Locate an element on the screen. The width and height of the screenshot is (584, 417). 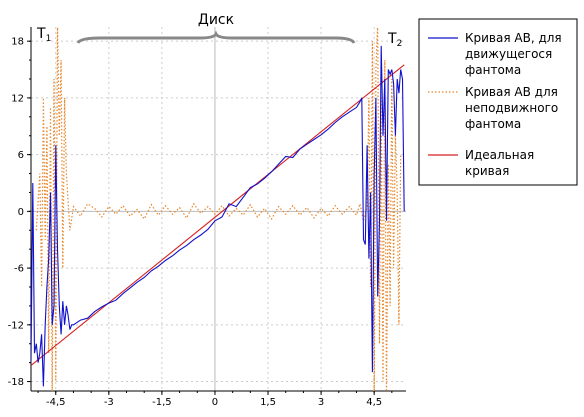
legend-label: движущегося is located at coordinates (508, 54).